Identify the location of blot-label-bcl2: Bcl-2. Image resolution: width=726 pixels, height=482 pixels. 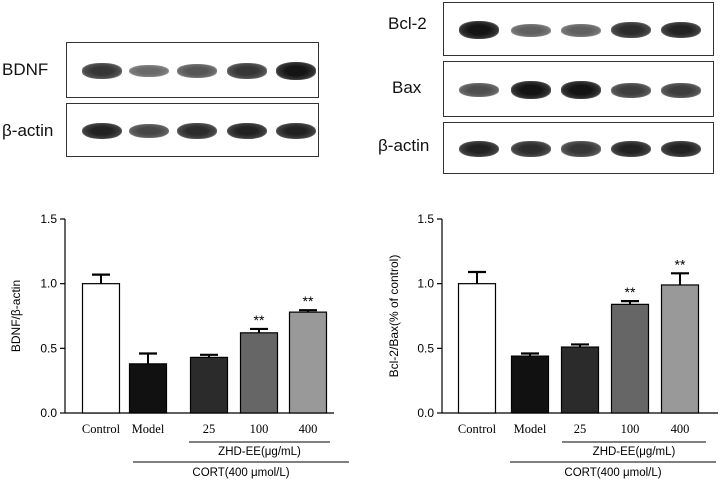
(407, 23).